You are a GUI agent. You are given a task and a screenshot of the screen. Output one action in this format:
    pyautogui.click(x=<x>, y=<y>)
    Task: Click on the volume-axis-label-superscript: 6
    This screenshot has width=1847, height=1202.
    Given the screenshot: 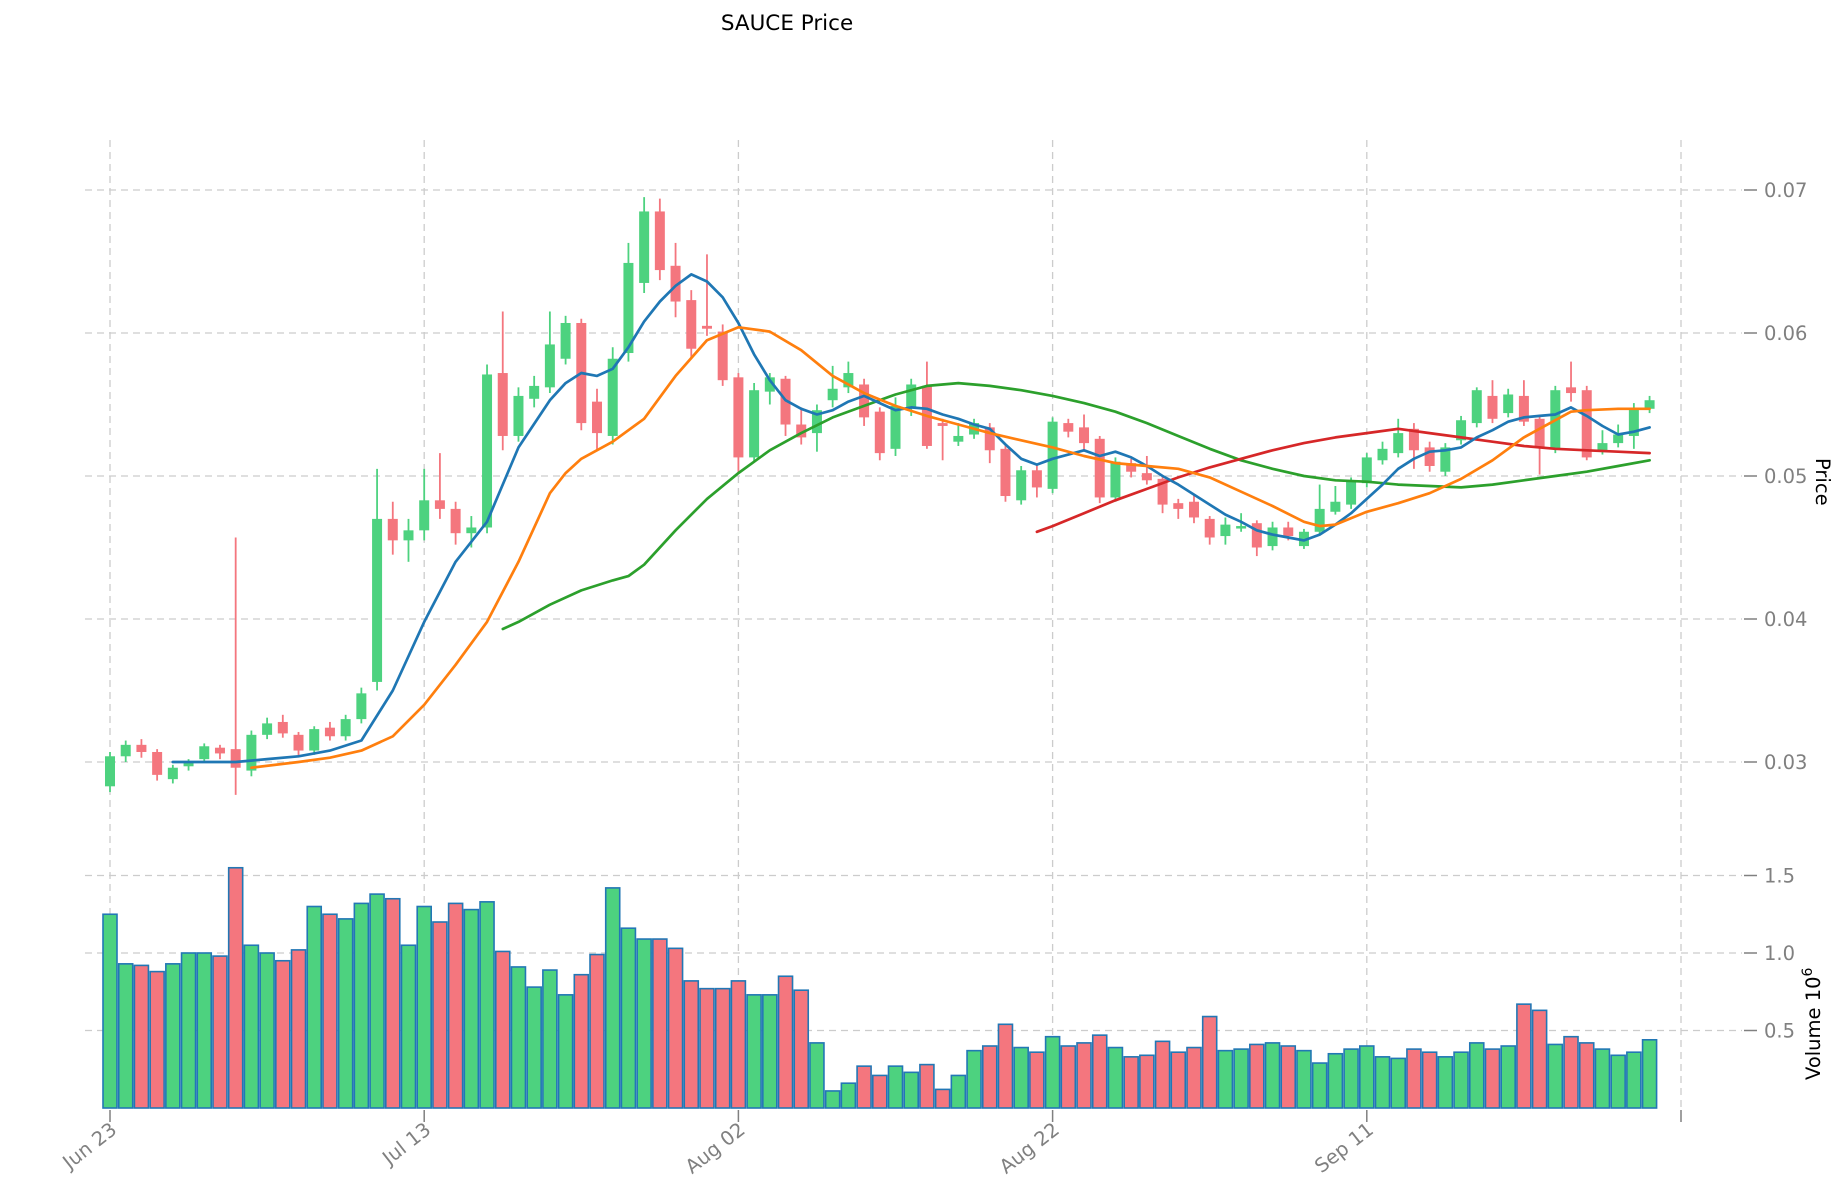 What is the action you would take?
    pyautogui.click(x=1808, y=971)
    